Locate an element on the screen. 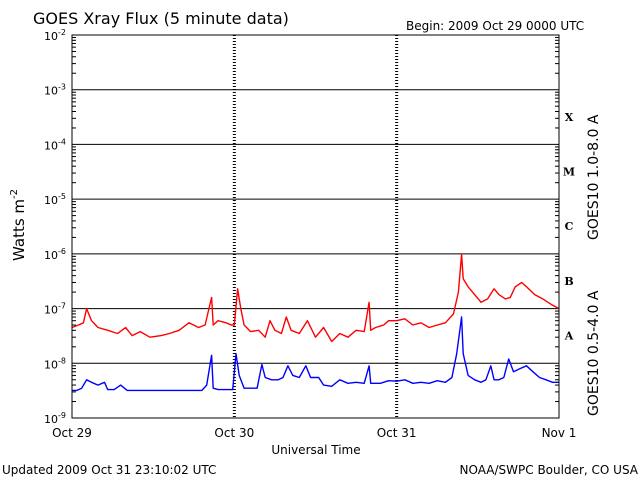  y-tick-label: 10⁻⁹ is located at coordinates (55, 418).